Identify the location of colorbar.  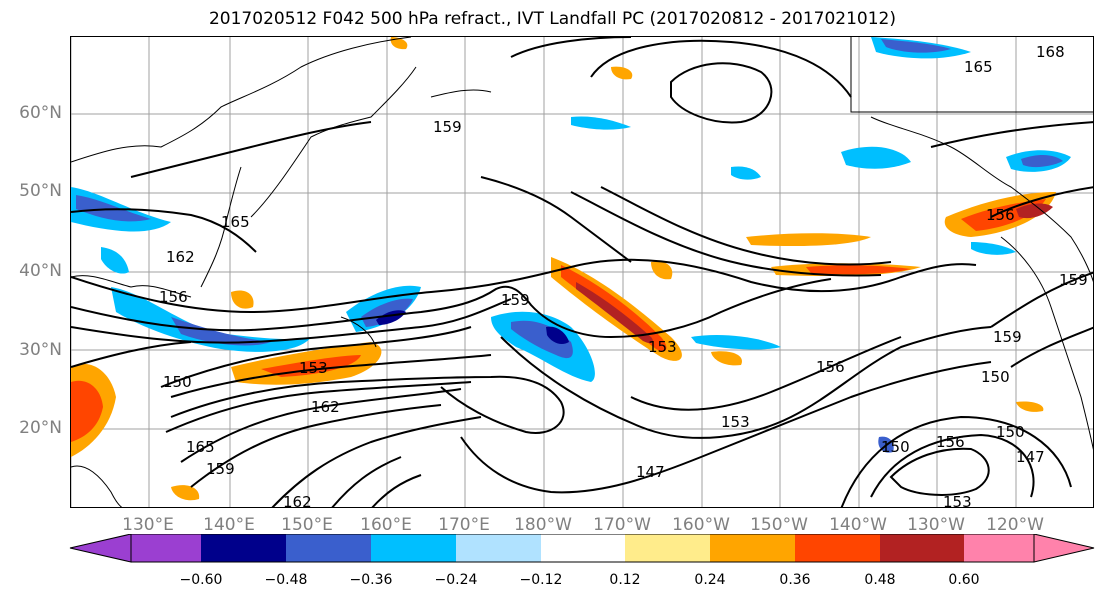
(582, 548).